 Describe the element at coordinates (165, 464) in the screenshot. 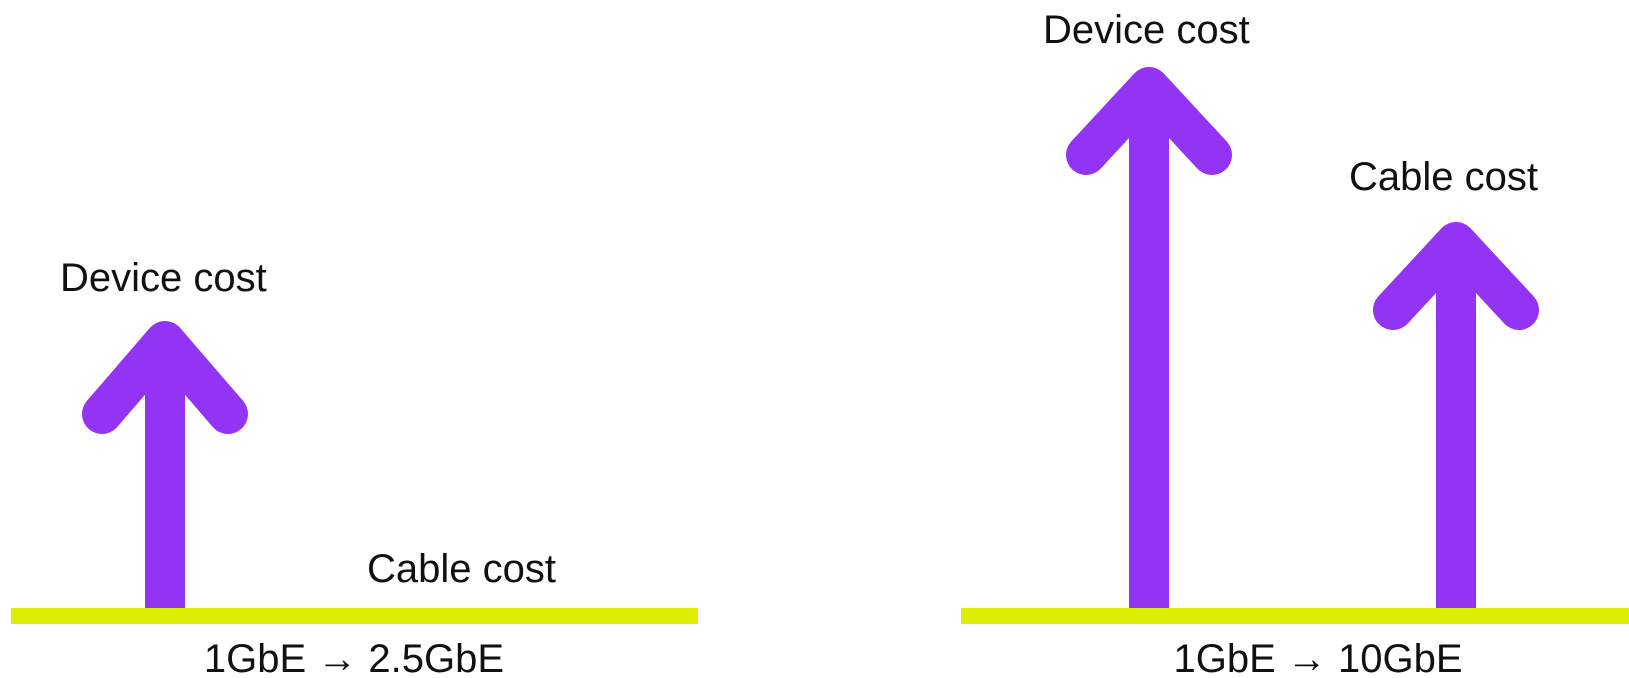

I see `device-cost-arrow-left` at that location.